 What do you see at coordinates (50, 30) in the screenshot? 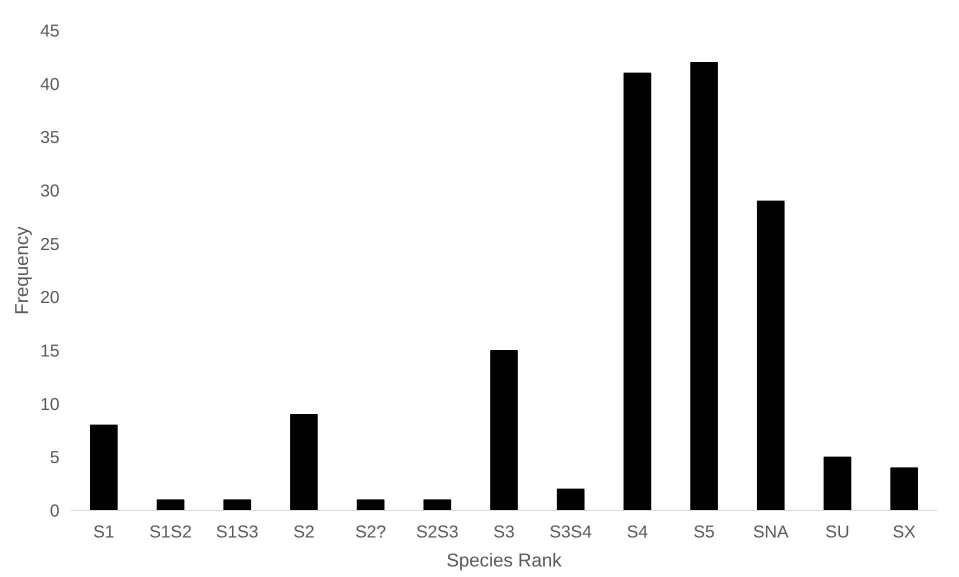
I see `y-tick-label: 45` at bounding box center [50, 30].